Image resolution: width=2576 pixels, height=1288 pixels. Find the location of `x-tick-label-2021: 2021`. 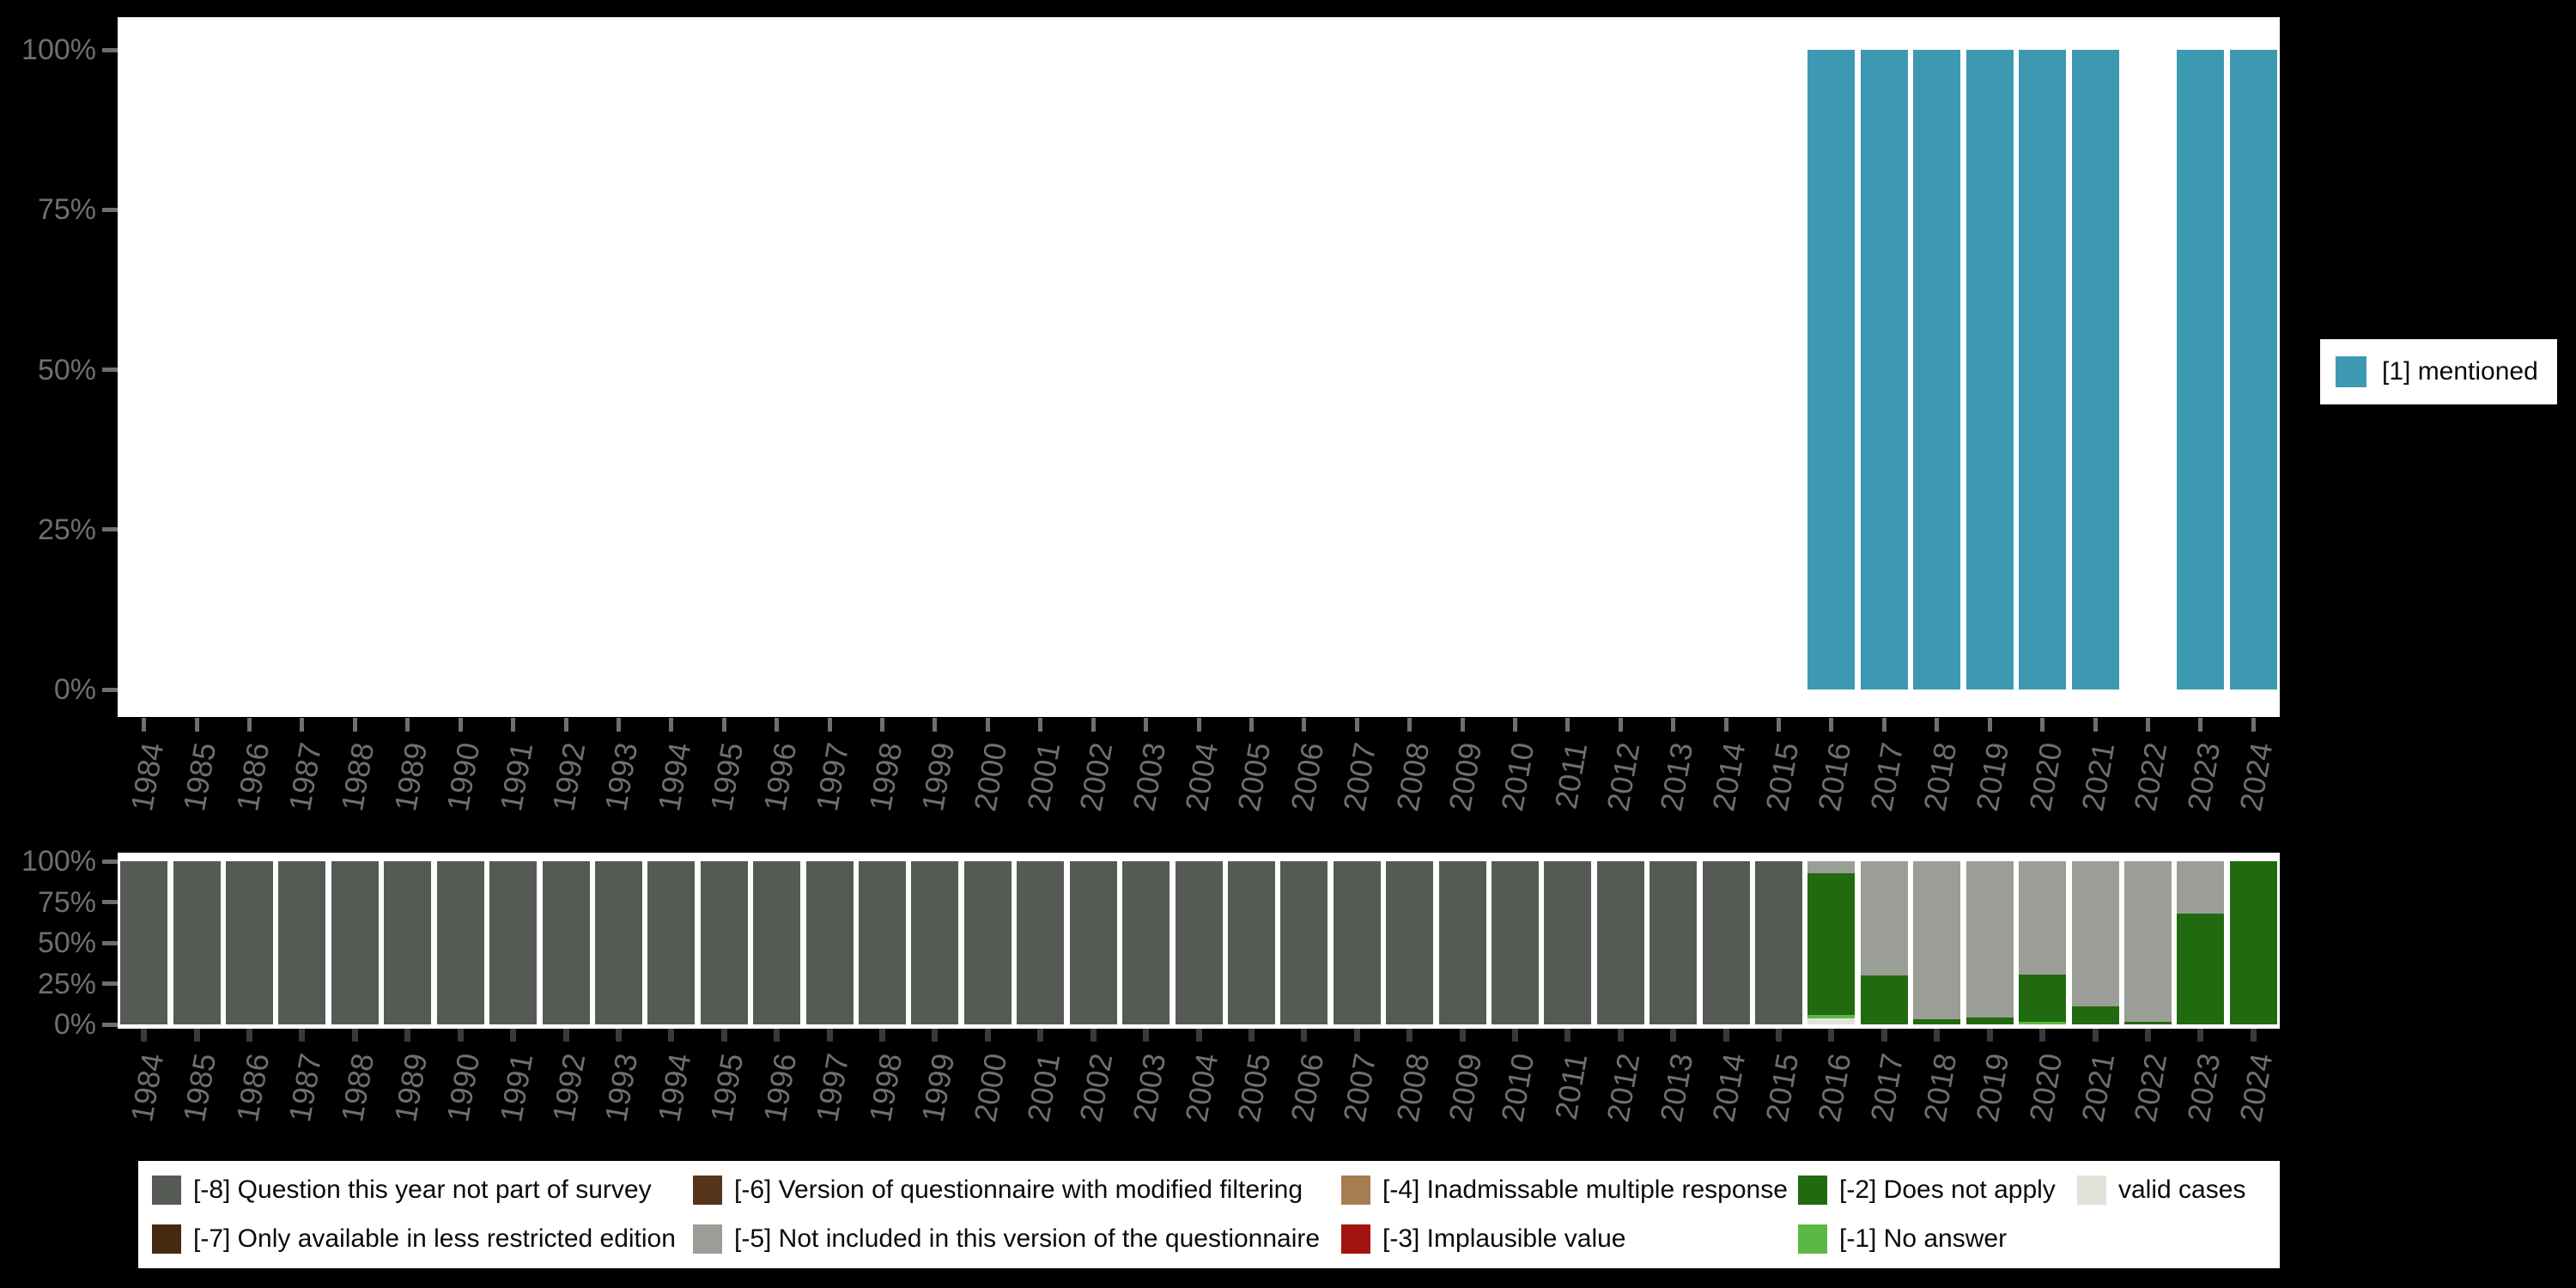

x-tick-label-2021: 2021 is located at coordinates (2098, 777).